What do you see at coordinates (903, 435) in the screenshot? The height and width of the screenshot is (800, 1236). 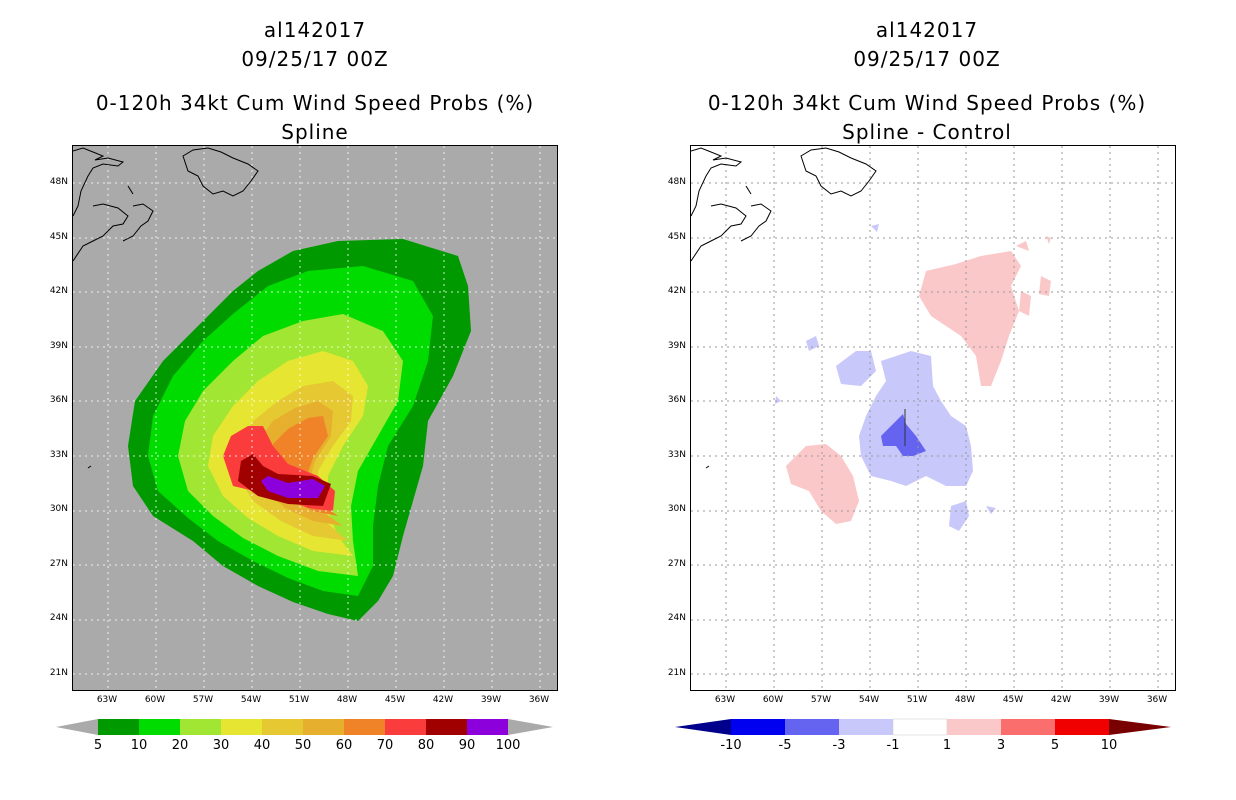 I see `diff-neg-3-to-neg-5-regions` at bounding box center [903, 435].